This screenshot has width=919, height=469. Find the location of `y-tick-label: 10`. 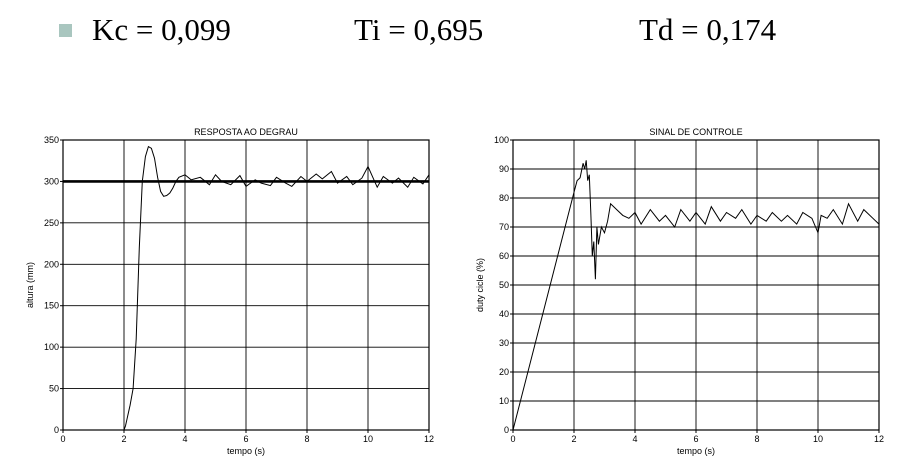

y-tick-label: 10 is located at coordinates (504, 401).